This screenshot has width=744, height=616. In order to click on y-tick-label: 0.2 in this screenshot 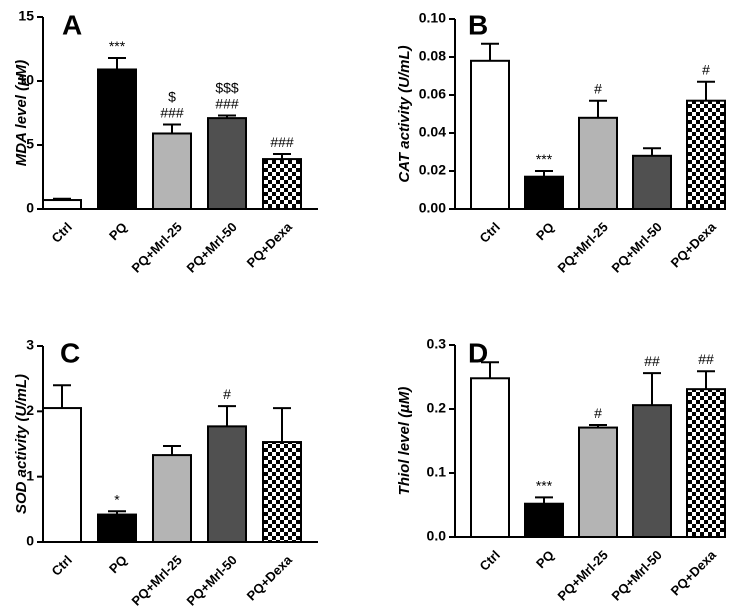, I will do `click(437, 408)`.